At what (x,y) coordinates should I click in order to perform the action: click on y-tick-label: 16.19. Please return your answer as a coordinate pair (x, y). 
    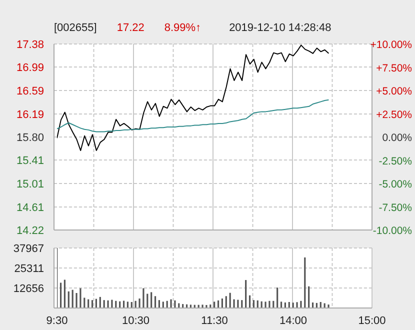
    Looking at the image, I should click on (30, 115).